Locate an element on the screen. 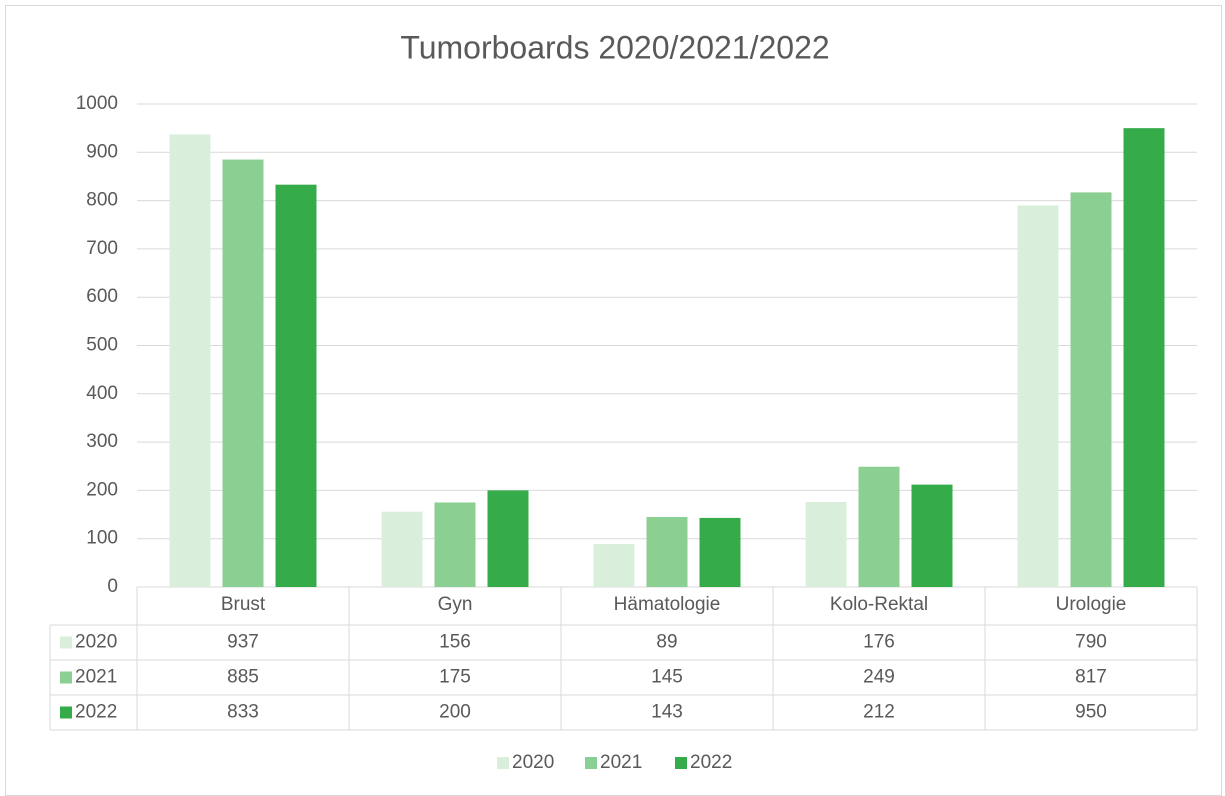  table-value: 143 is located at coordinates (667, 712).